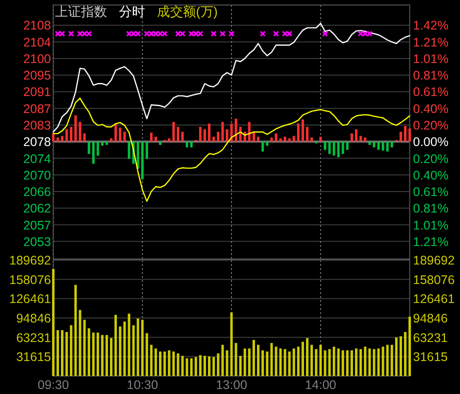 The height and width of the screenshot is (394, 460). What do you see at coordinates (53, 385) in the screenshot?
I see `x-tick-label: 09:30` at bounding box center [53, 385].